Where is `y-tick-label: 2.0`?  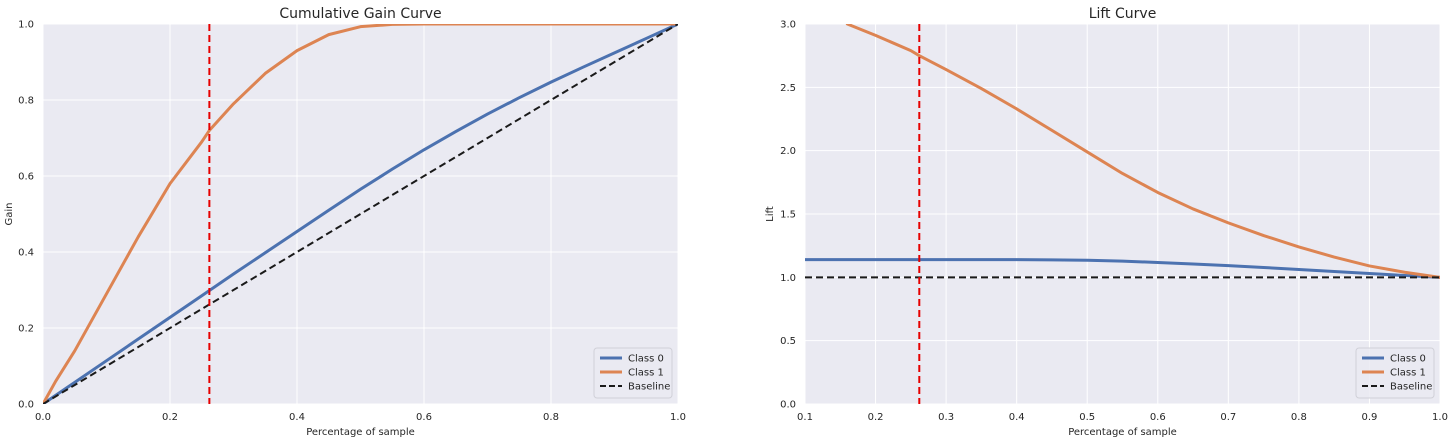 y-tick-label: 2.0 is located at coordinates (788, 151).